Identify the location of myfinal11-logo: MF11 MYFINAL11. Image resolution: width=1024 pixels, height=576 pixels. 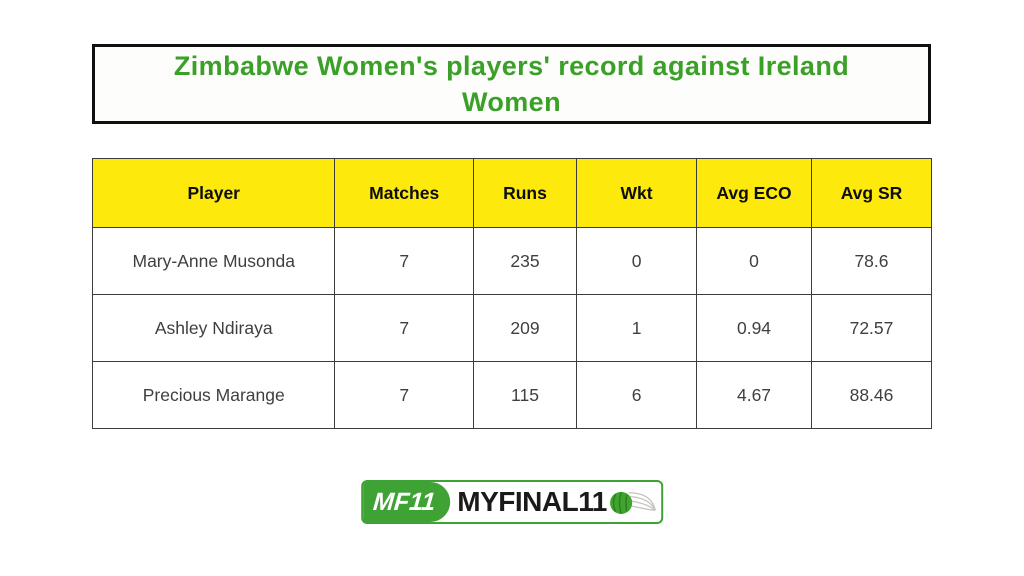
(512, 502).